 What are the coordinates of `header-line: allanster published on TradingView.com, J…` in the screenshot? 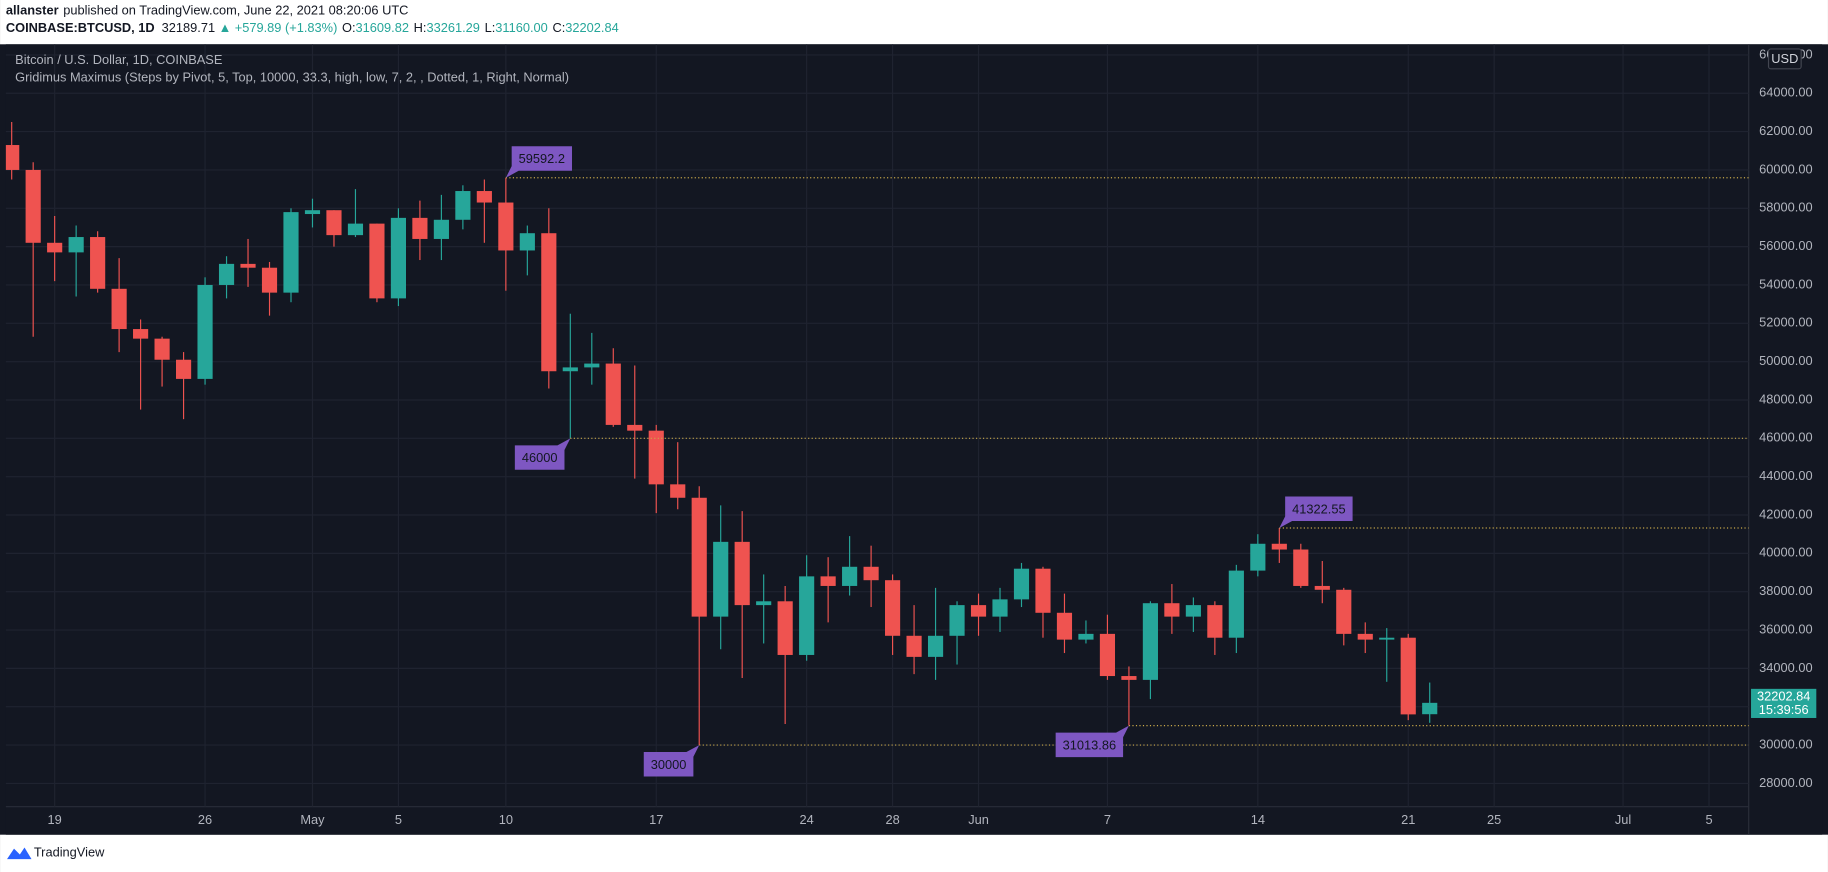 It's located at (207, 10).